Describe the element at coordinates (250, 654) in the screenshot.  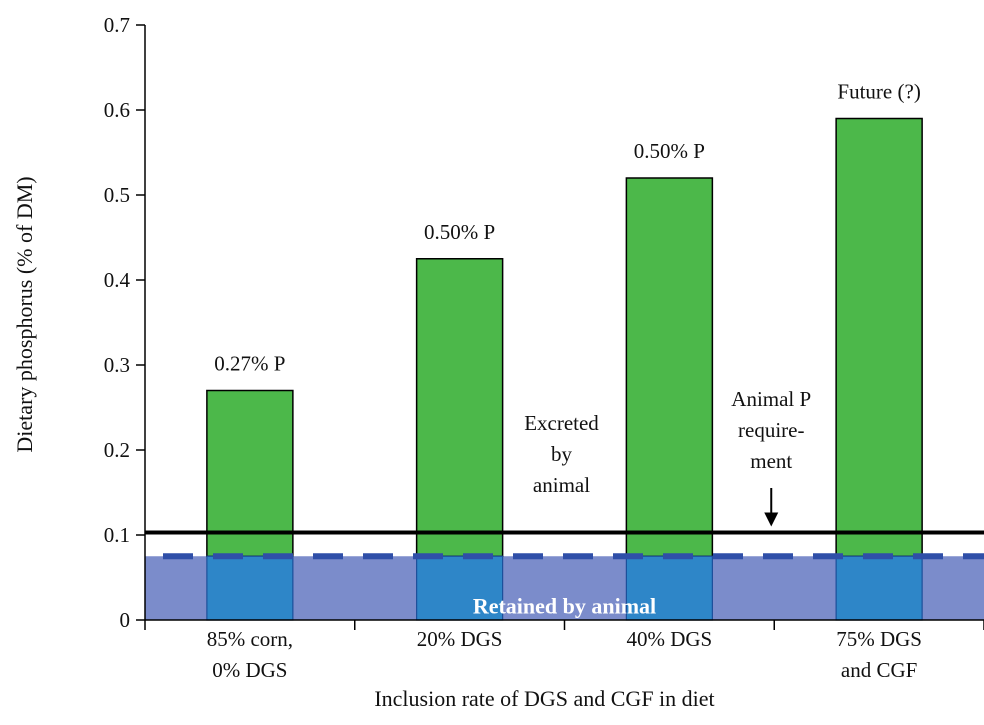
I see `x-tick-label: 85% corn, 0% DGS` at that location.